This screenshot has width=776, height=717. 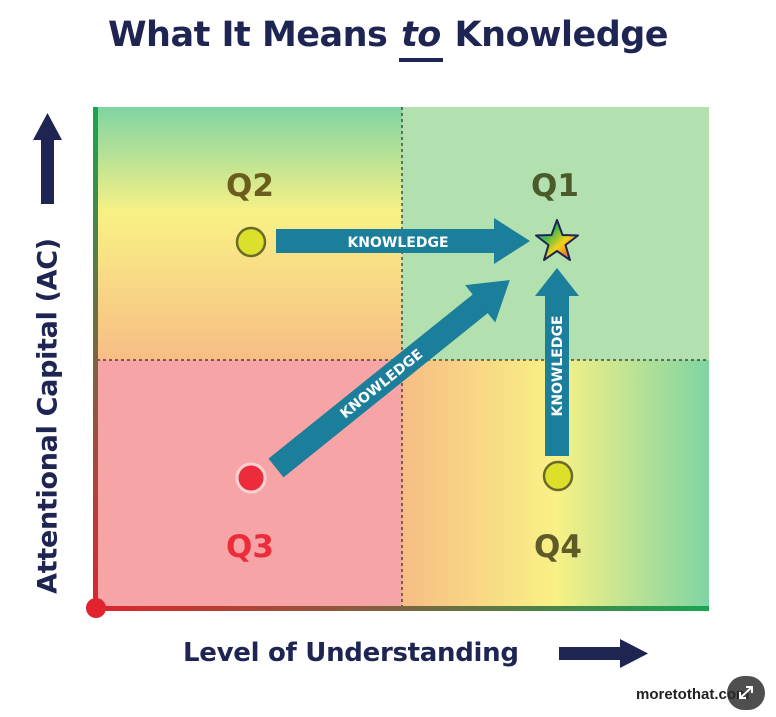 What do you see at coordinates (351, 653) in the screenshot?
I see `x-axis-label: Level of Understanding` at bounding box center [351, 653].